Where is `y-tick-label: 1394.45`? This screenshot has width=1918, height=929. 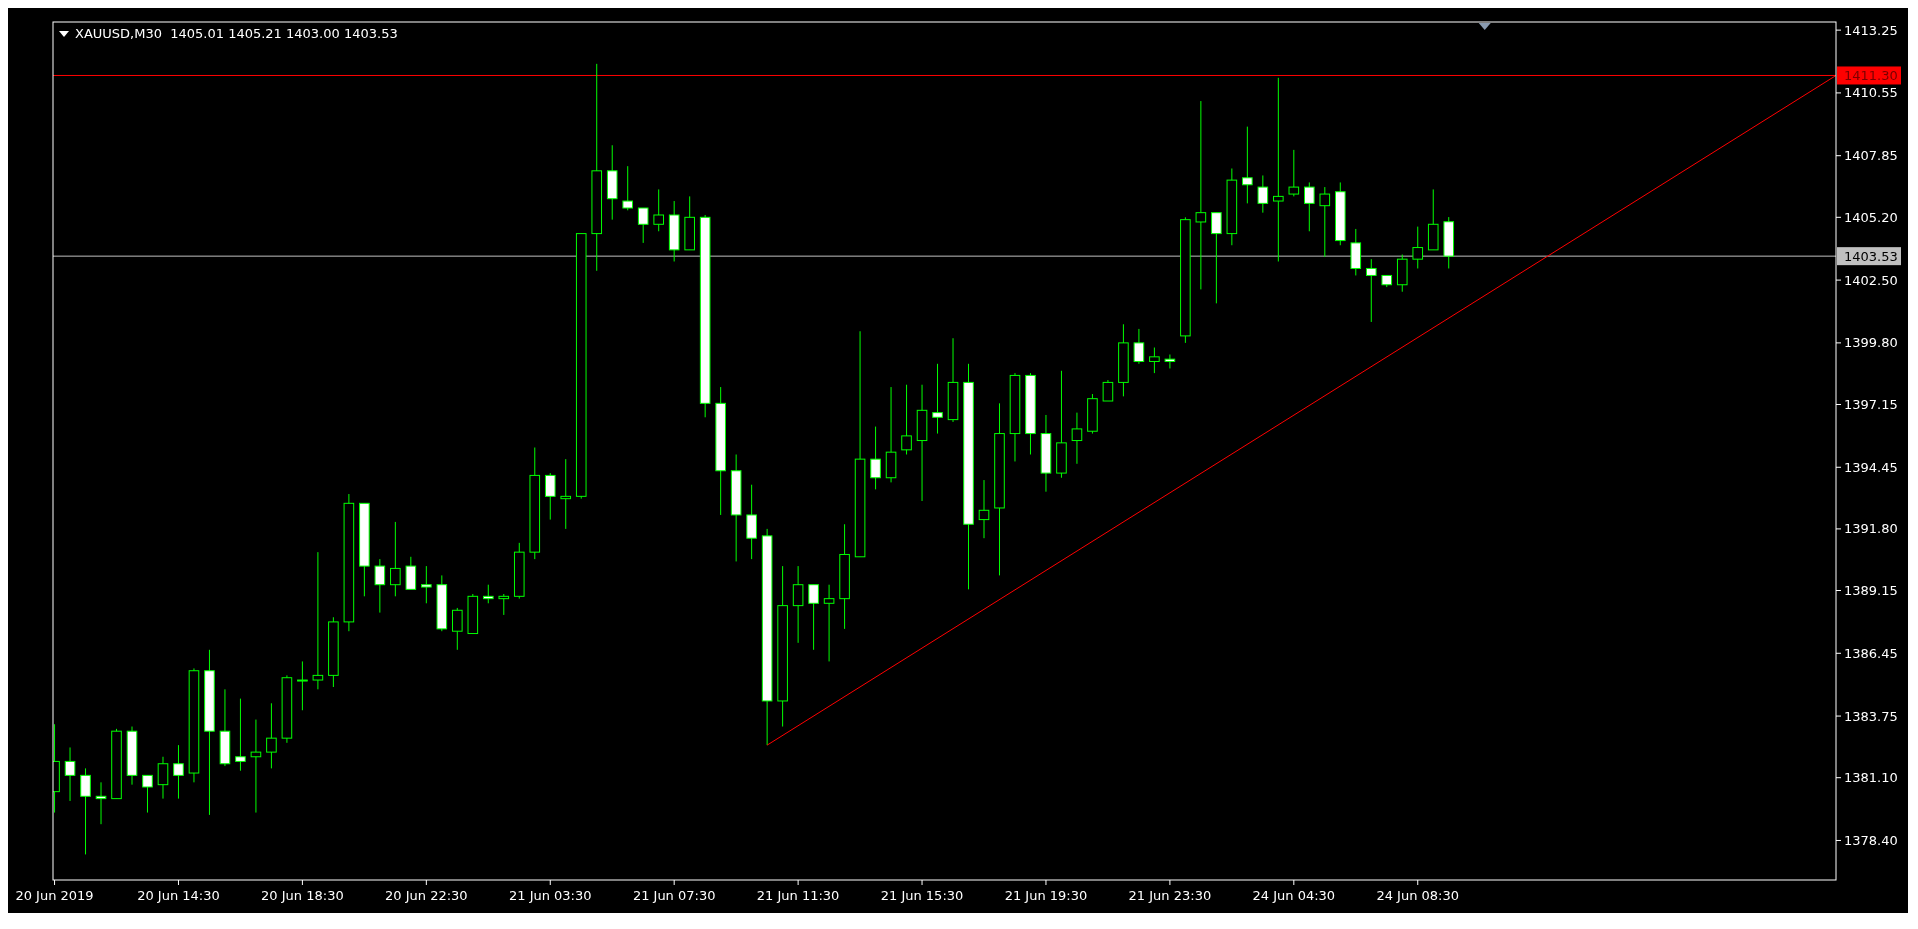 y-tick-label: 1394.45 is located at coordinates (1871, 467).